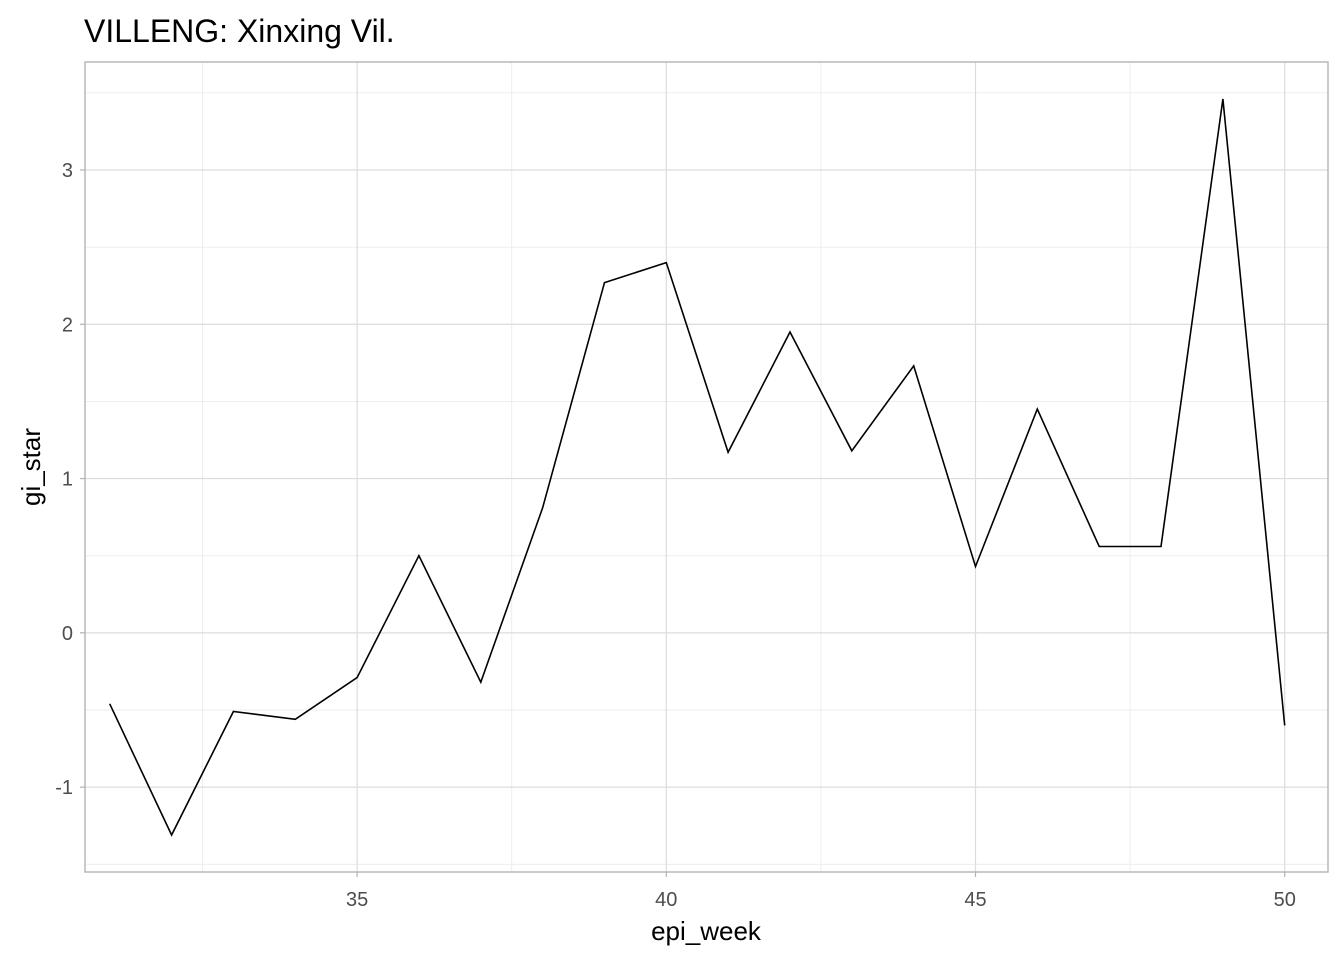 The image size is (1344, 960). What do you see at coordinates (239, 31) in the screenshot?
I see `chart-title: VILLENG: Xinxing Vil.` at bounding box center [239, 31].